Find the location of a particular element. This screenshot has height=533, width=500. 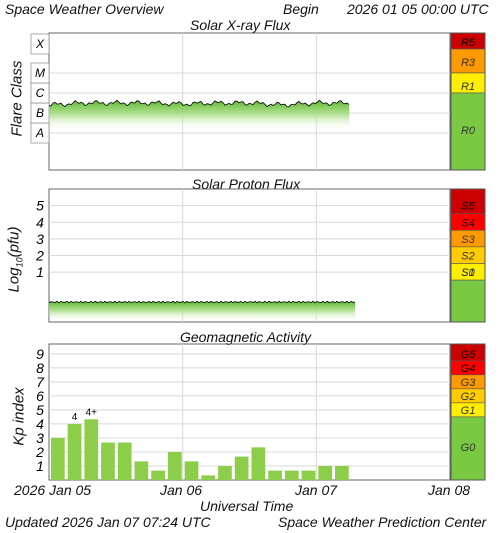

kp-scale-frame is located at coordinates (468, 412).